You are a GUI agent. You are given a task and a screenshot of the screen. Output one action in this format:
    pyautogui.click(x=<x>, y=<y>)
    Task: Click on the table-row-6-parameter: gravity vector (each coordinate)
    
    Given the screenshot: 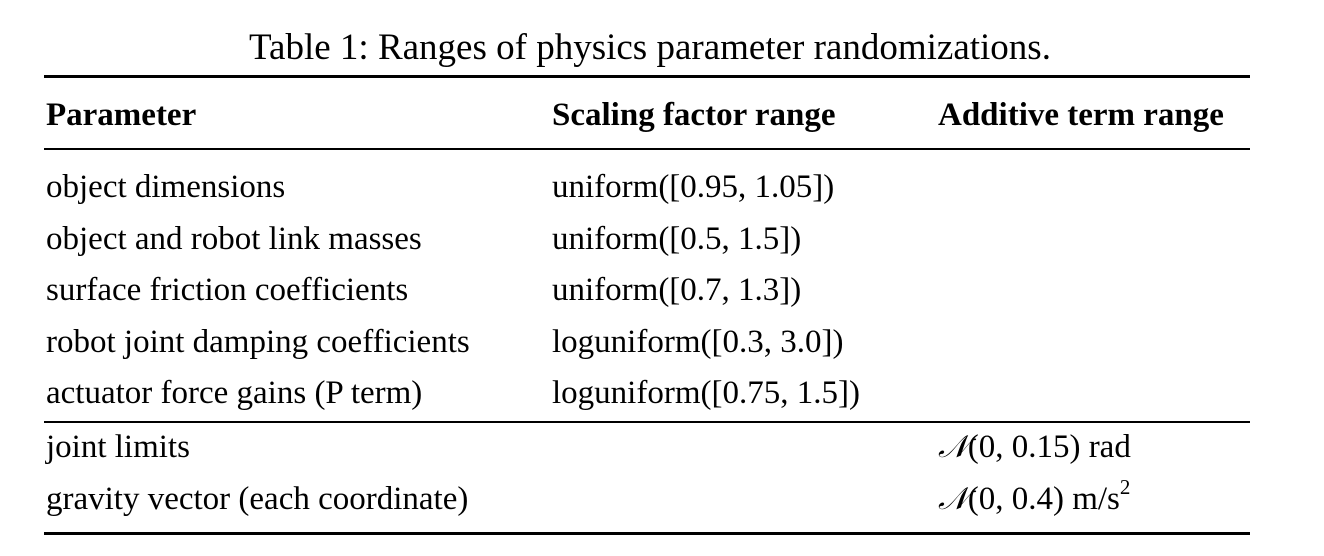 What is the action you would take?
    pyautogui.click(x=257, y=499)
    